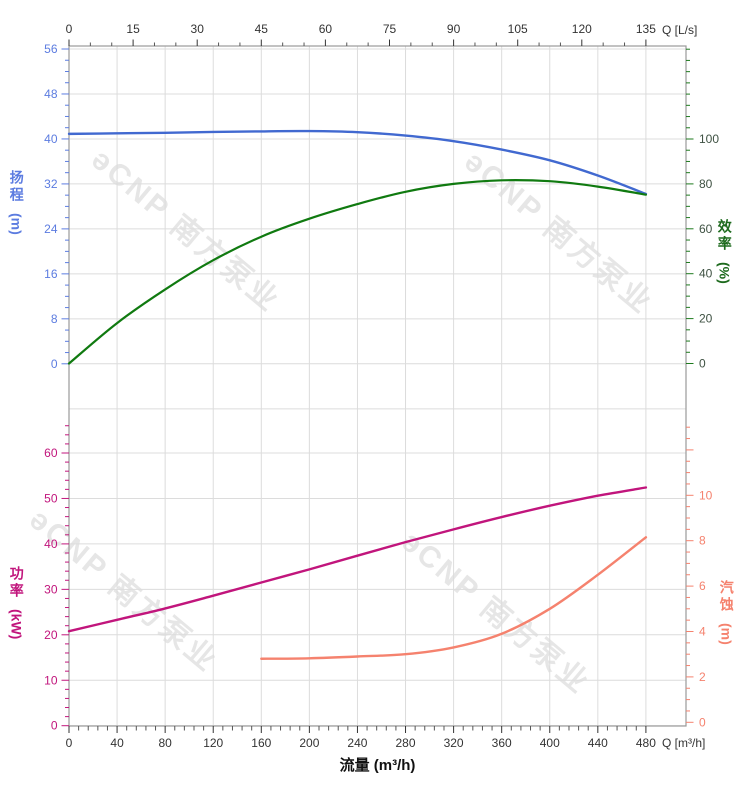 This screenshot has height=797, width=752. Describe the element at coordinates (16, 603) in the screenshot. I see `power-axis-title: 功率 (kW)` at that location.